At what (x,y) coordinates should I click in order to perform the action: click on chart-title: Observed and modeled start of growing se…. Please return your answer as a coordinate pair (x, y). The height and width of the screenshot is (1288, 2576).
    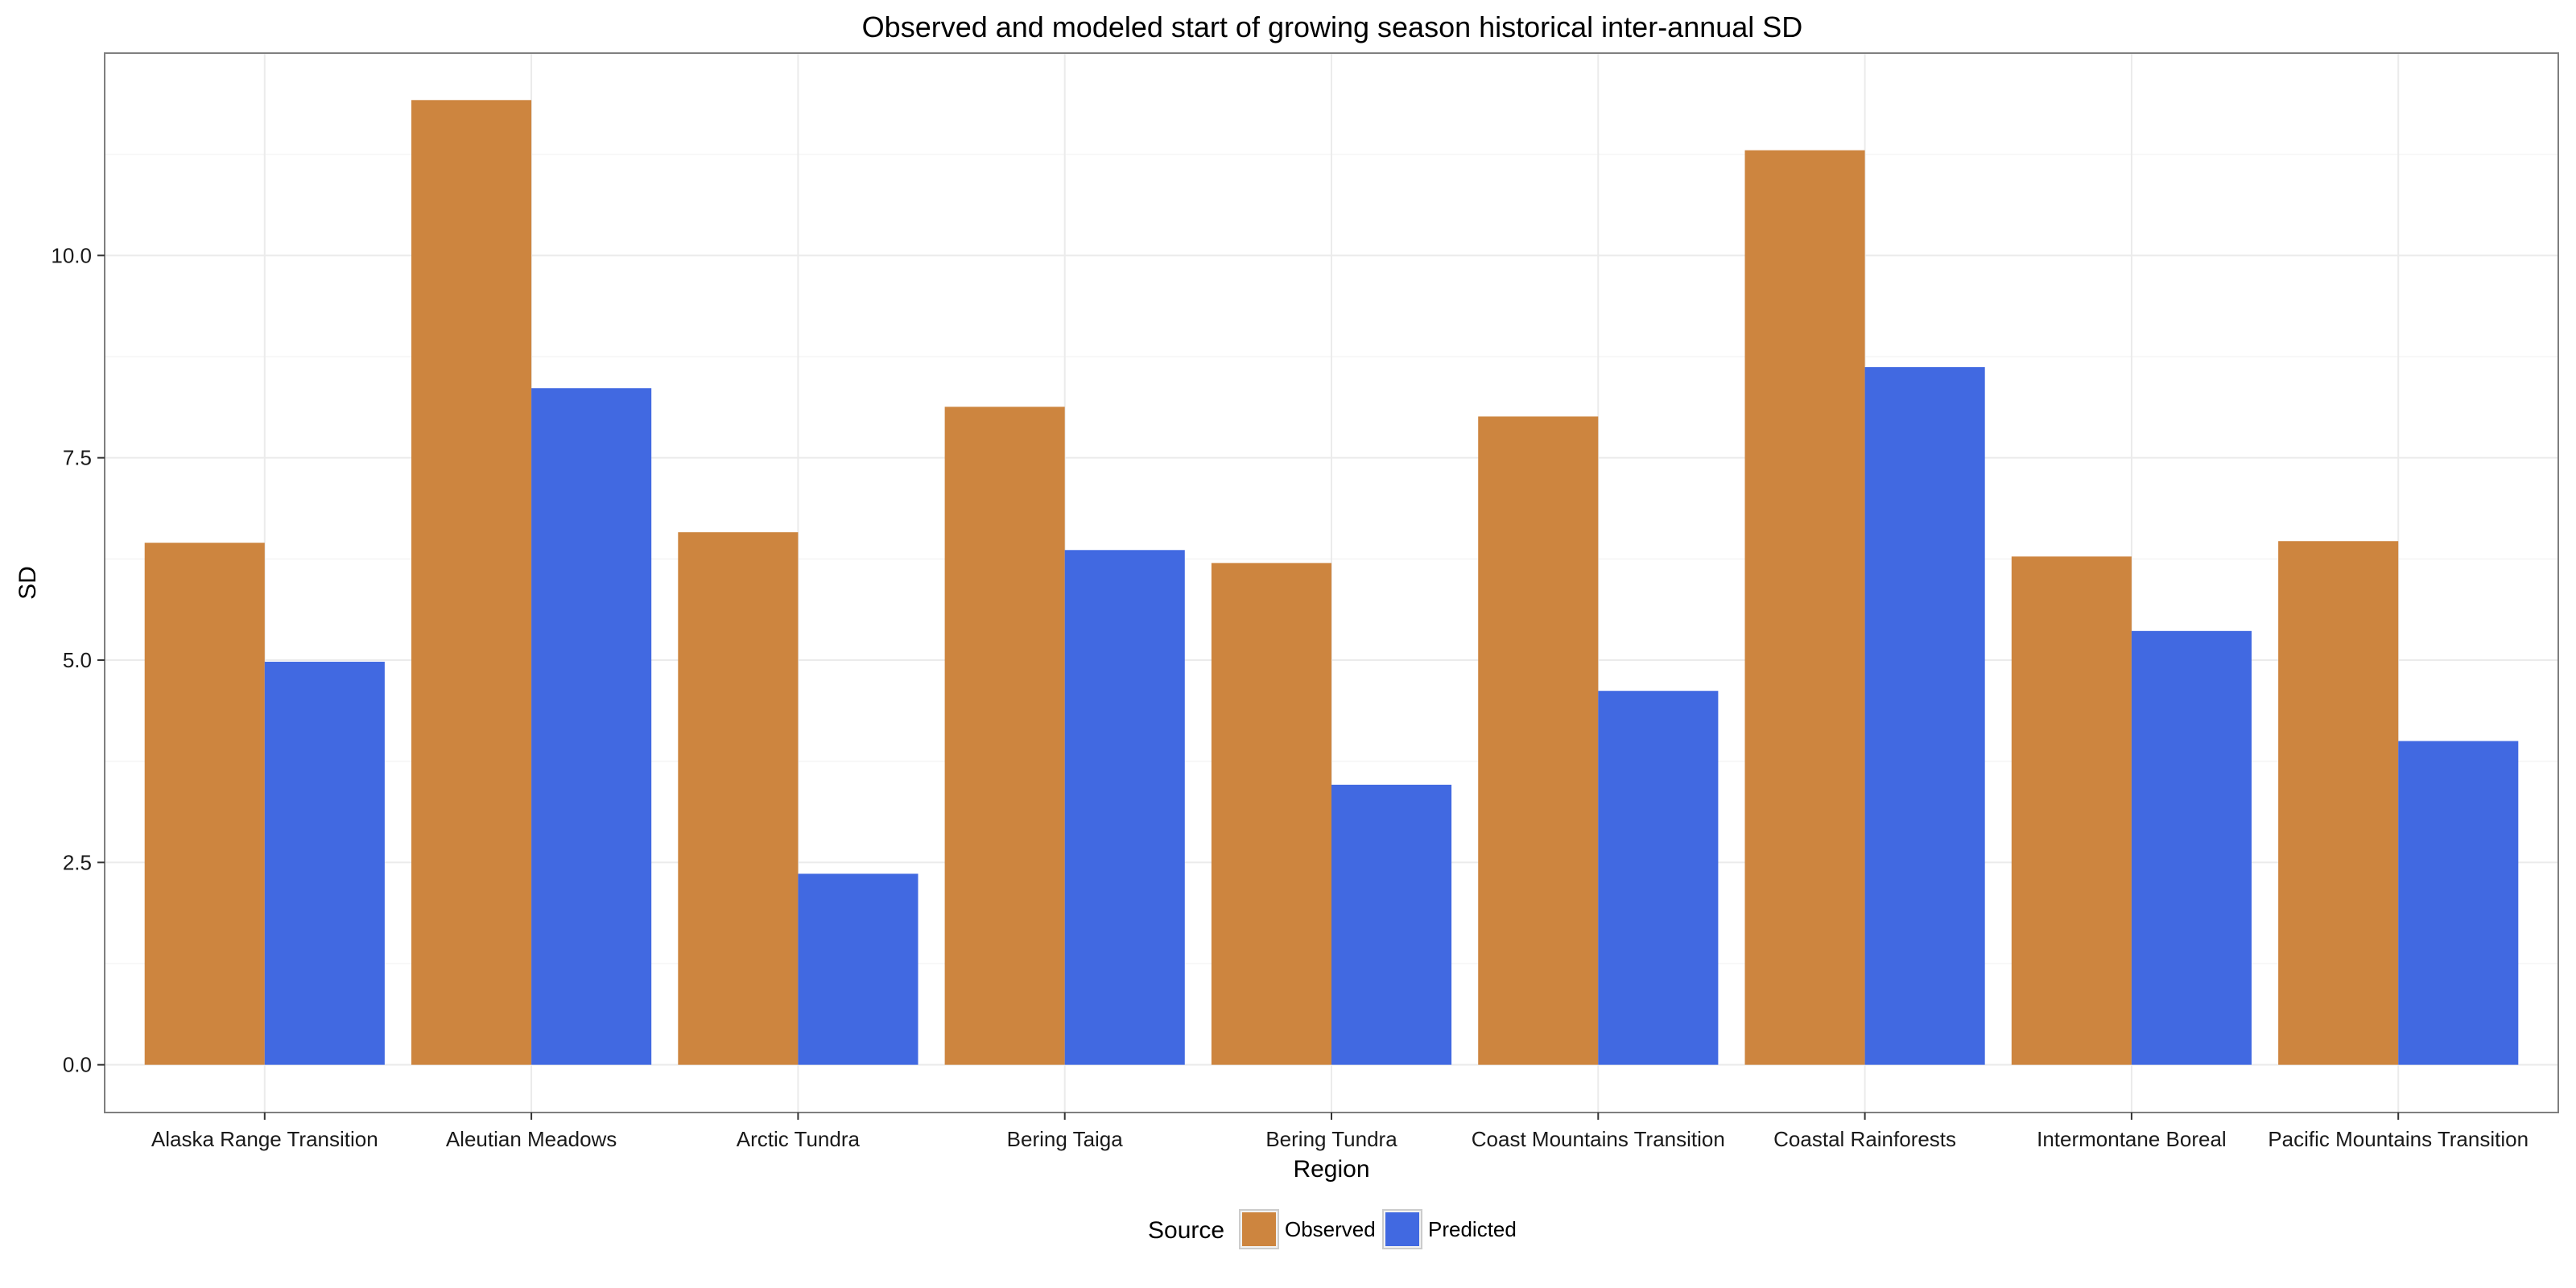
    Looking at the image, I should click on (1332, 26).